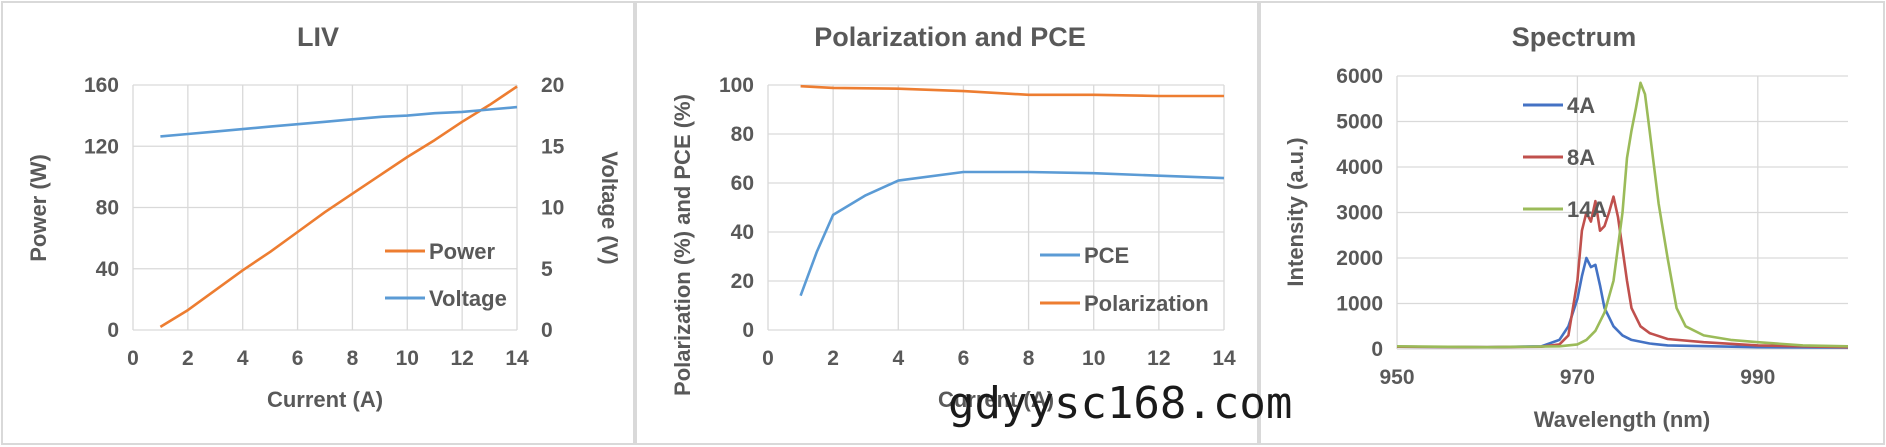  What do you see at coordinates (742, 232) in the screenshot?
I see `pce-y-tick-label: 40` at bounding box center [742, 232].